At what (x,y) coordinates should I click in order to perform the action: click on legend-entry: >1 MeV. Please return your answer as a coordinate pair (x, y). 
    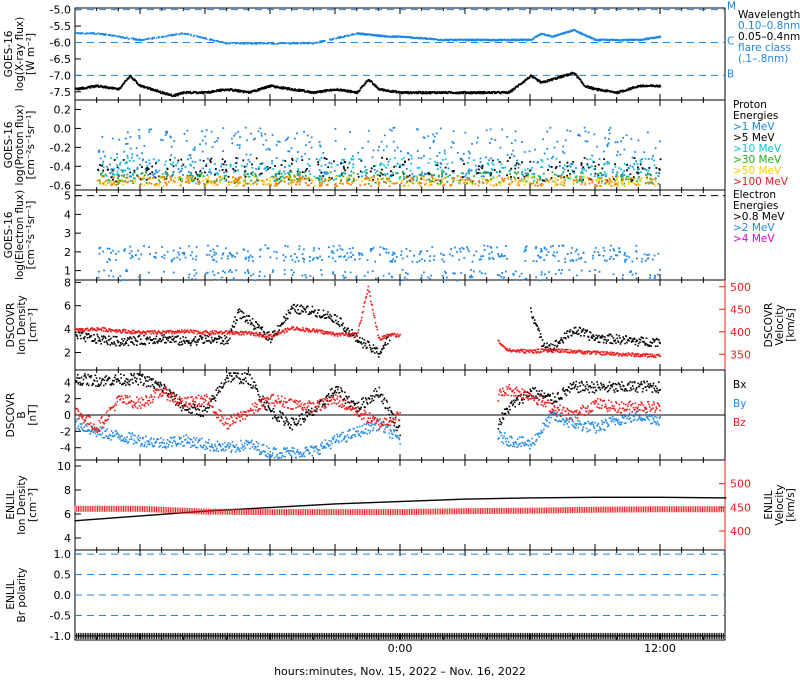
    Looking at the image, I should click on (754, 127).